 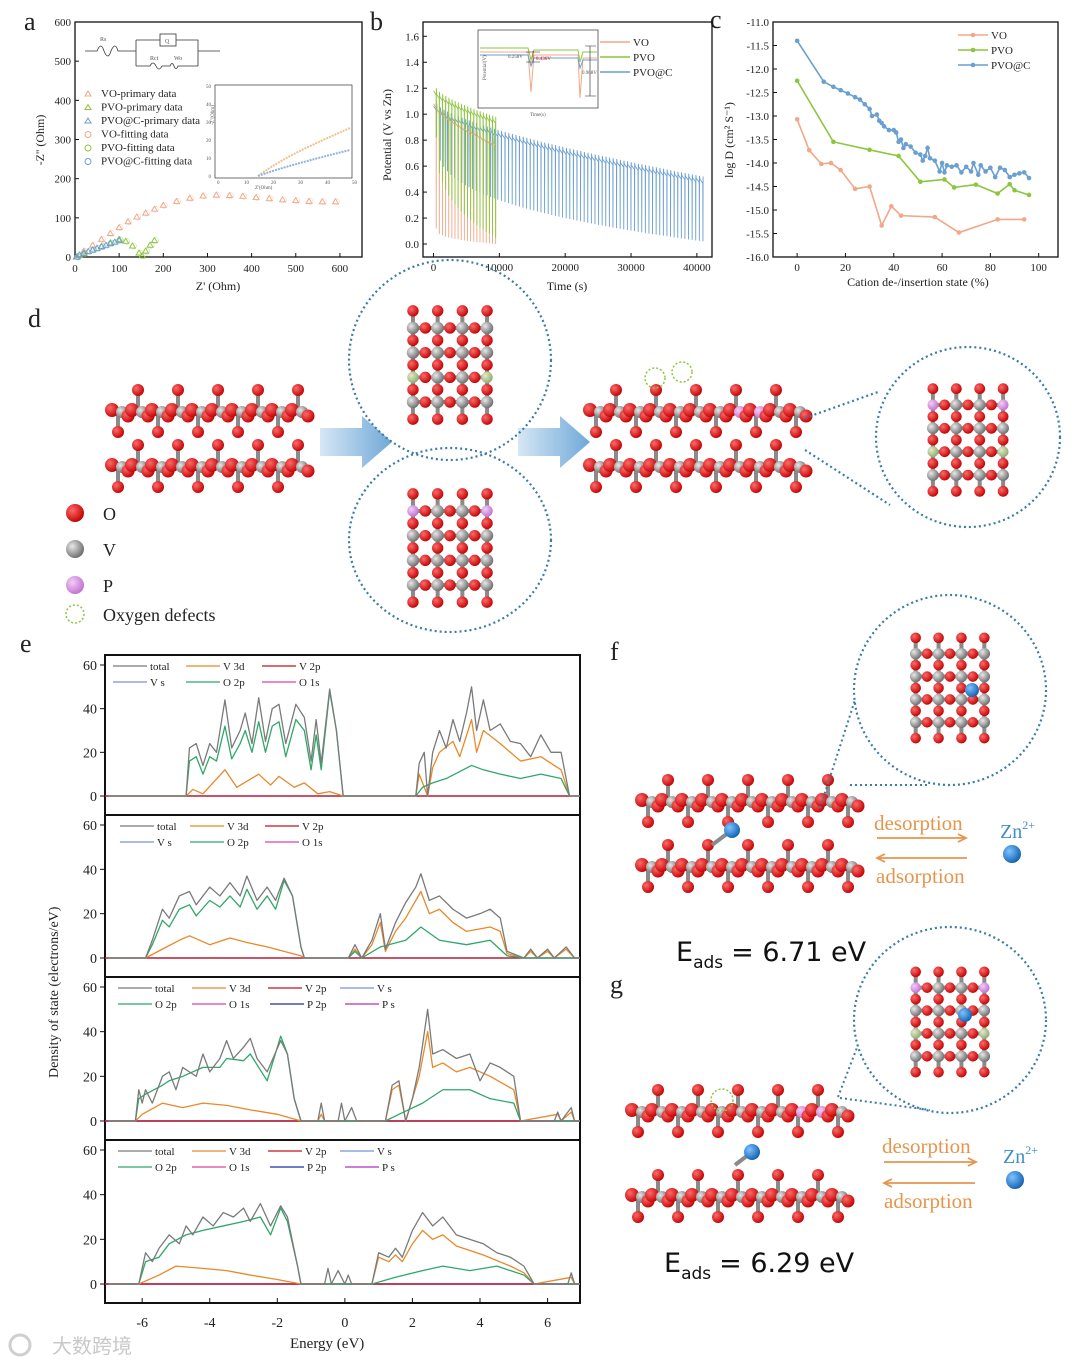 I want to click on y-tick-label: 0.2, so click(x=412, y=219).